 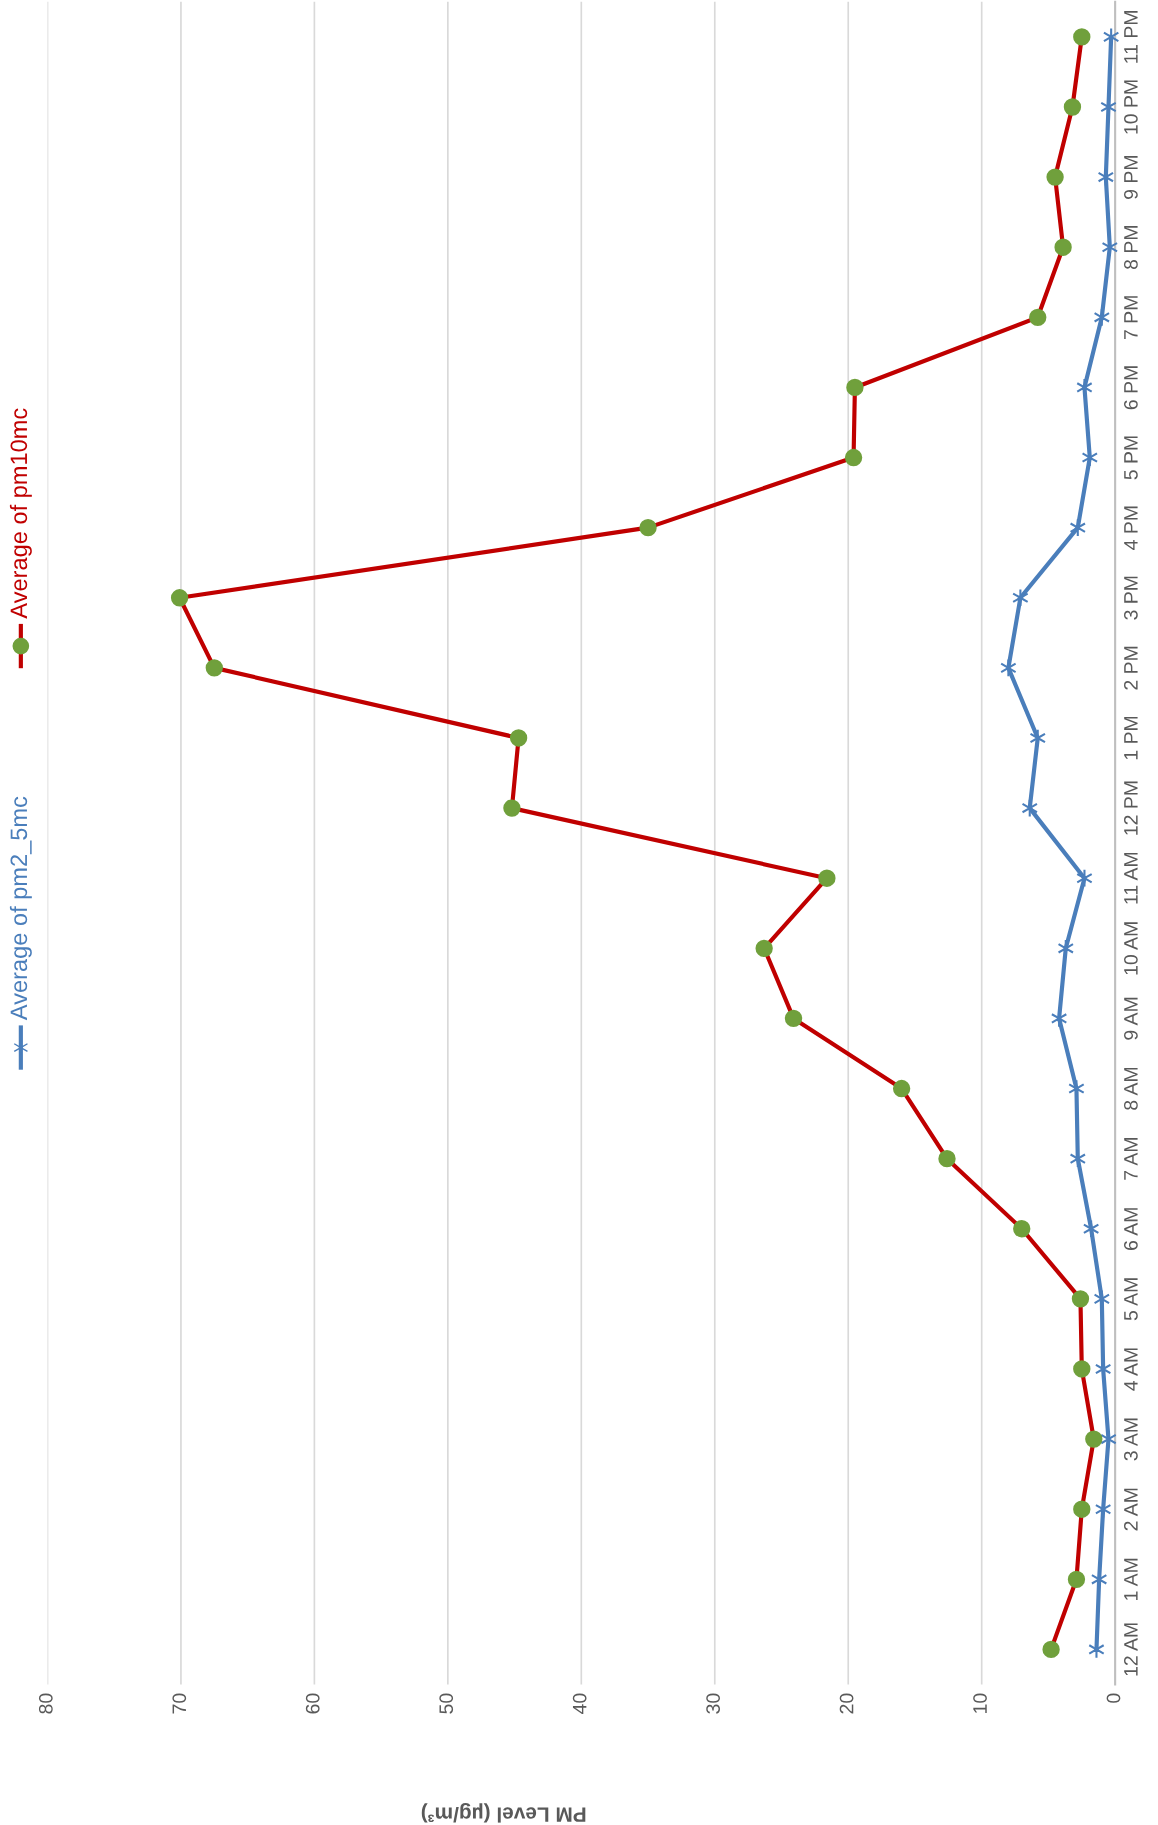 What do you see at coordinates (1131, 668) in the screenshot?
I see `y-tick-label: 2 PM` at bounding box center [1131, 668].